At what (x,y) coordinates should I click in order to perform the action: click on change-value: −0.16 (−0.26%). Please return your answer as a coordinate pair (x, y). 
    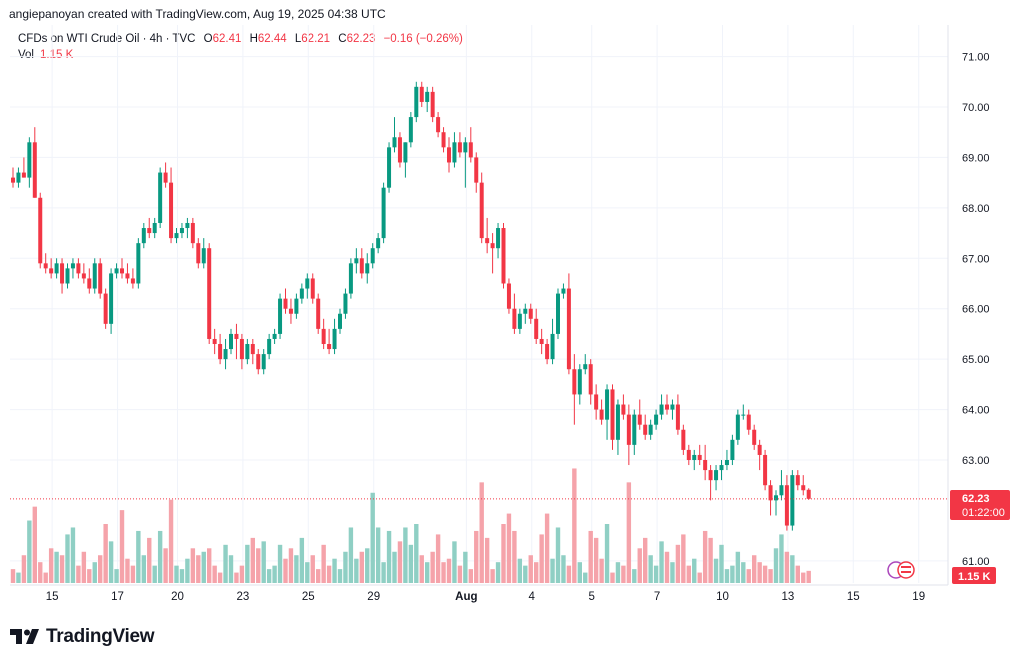
    Looking at the image, I should click on (423, 39).